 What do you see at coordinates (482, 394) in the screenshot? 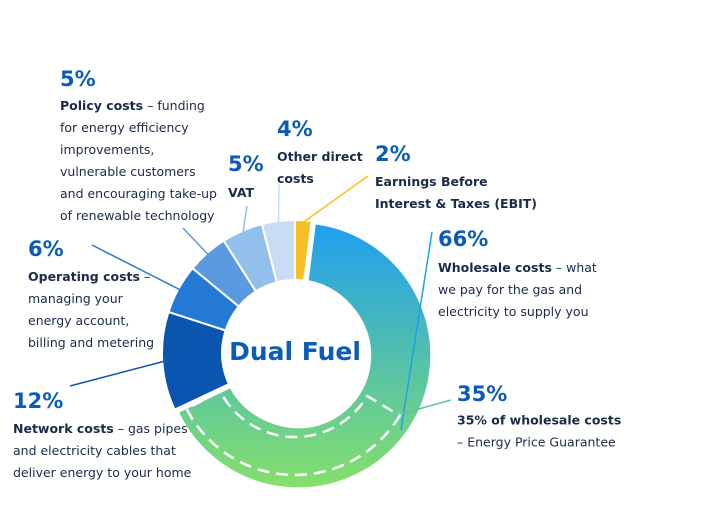
I see `value-label: 35%` at bounding box center [482, 394].